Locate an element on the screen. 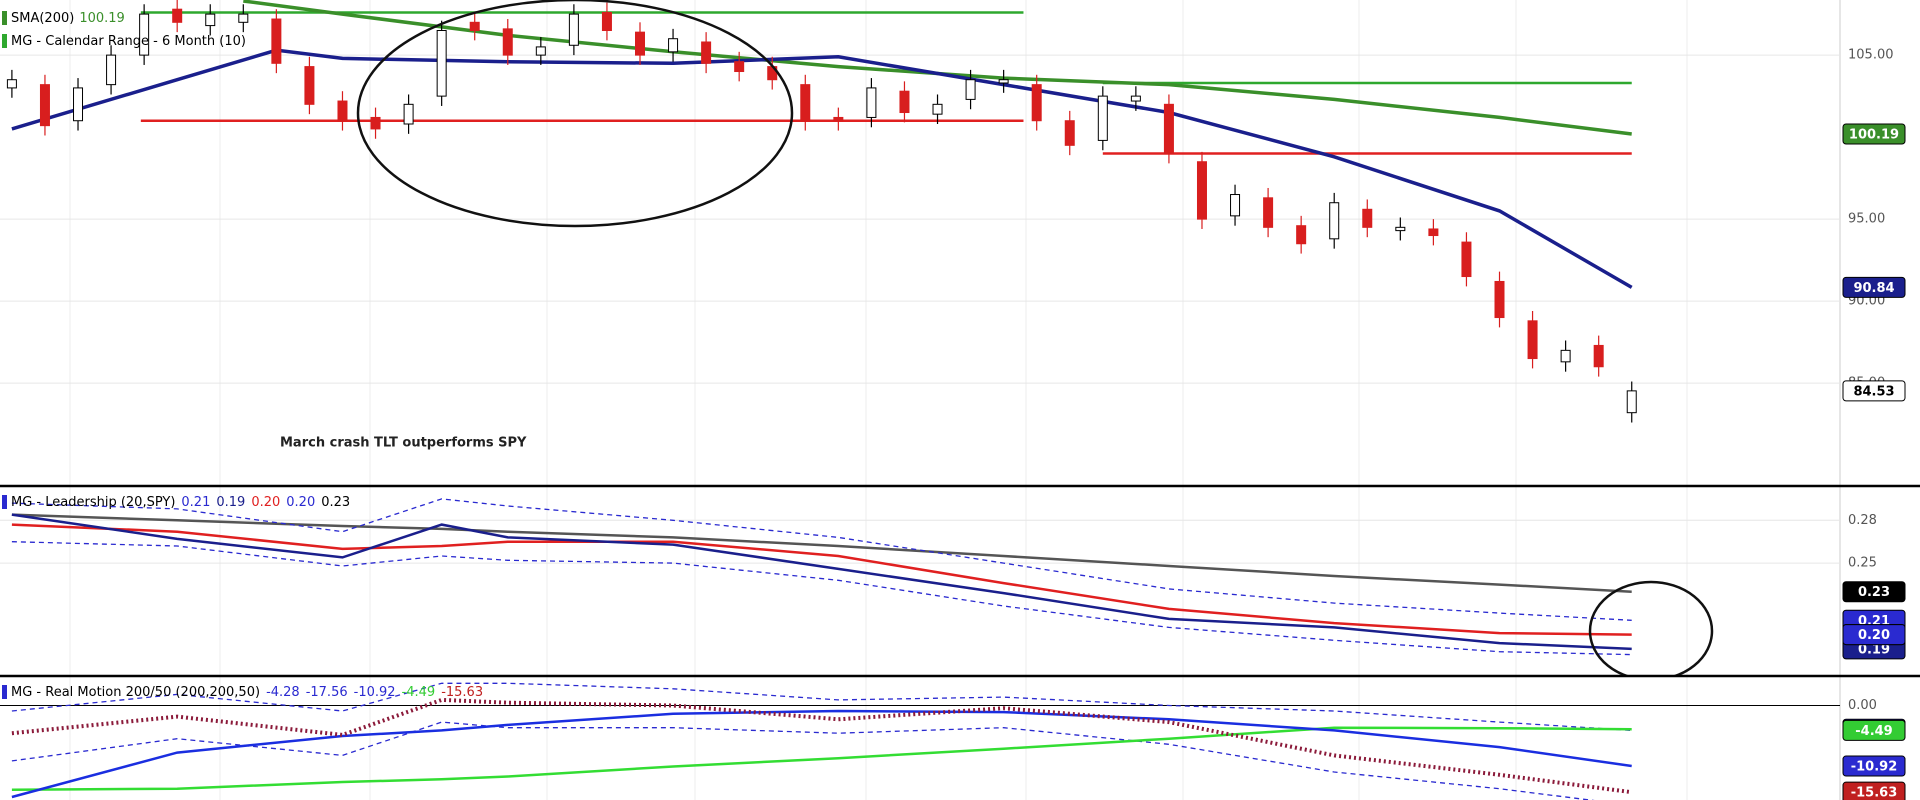  readout-value: -4.28 is located at coordinates (283, 692).